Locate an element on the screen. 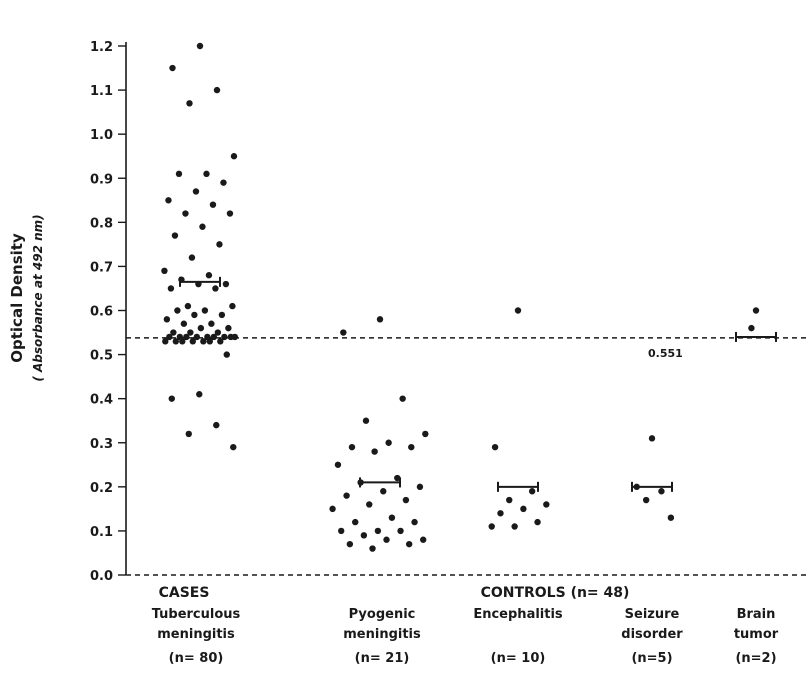 The height and width of the screenshot is (678, 812). section-label-controls: CONTROLS (n= 48) is located at coordinates (555, 593).